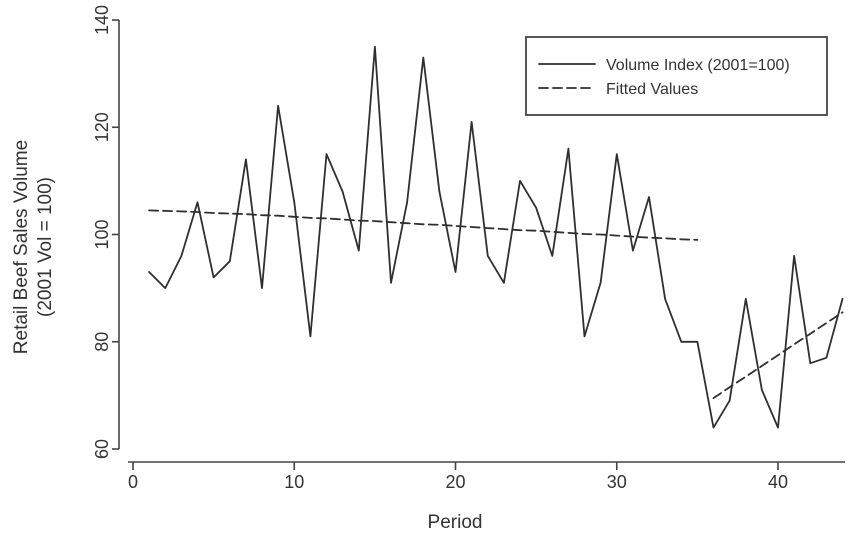  Describe the element at coordinates (778, 482) in the screenshot. I see `x-tick-label-40: 40` at that location.